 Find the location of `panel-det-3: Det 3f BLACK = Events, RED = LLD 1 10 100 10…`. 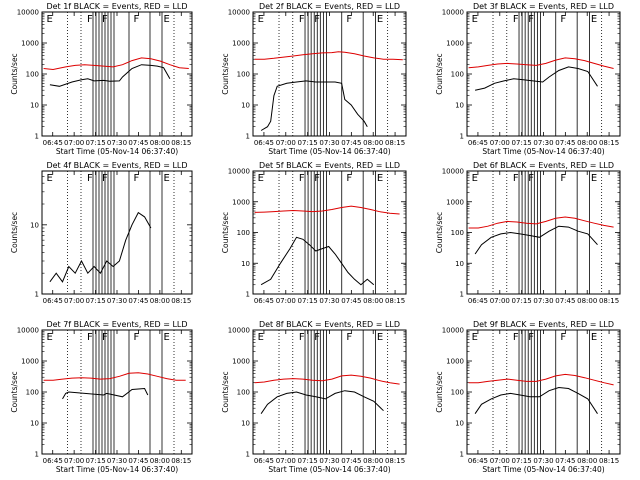

panel-det-3: Det 3f BLACK = Events, RED = LLD 1 10 100 10… is located at coordinates (528, 79).